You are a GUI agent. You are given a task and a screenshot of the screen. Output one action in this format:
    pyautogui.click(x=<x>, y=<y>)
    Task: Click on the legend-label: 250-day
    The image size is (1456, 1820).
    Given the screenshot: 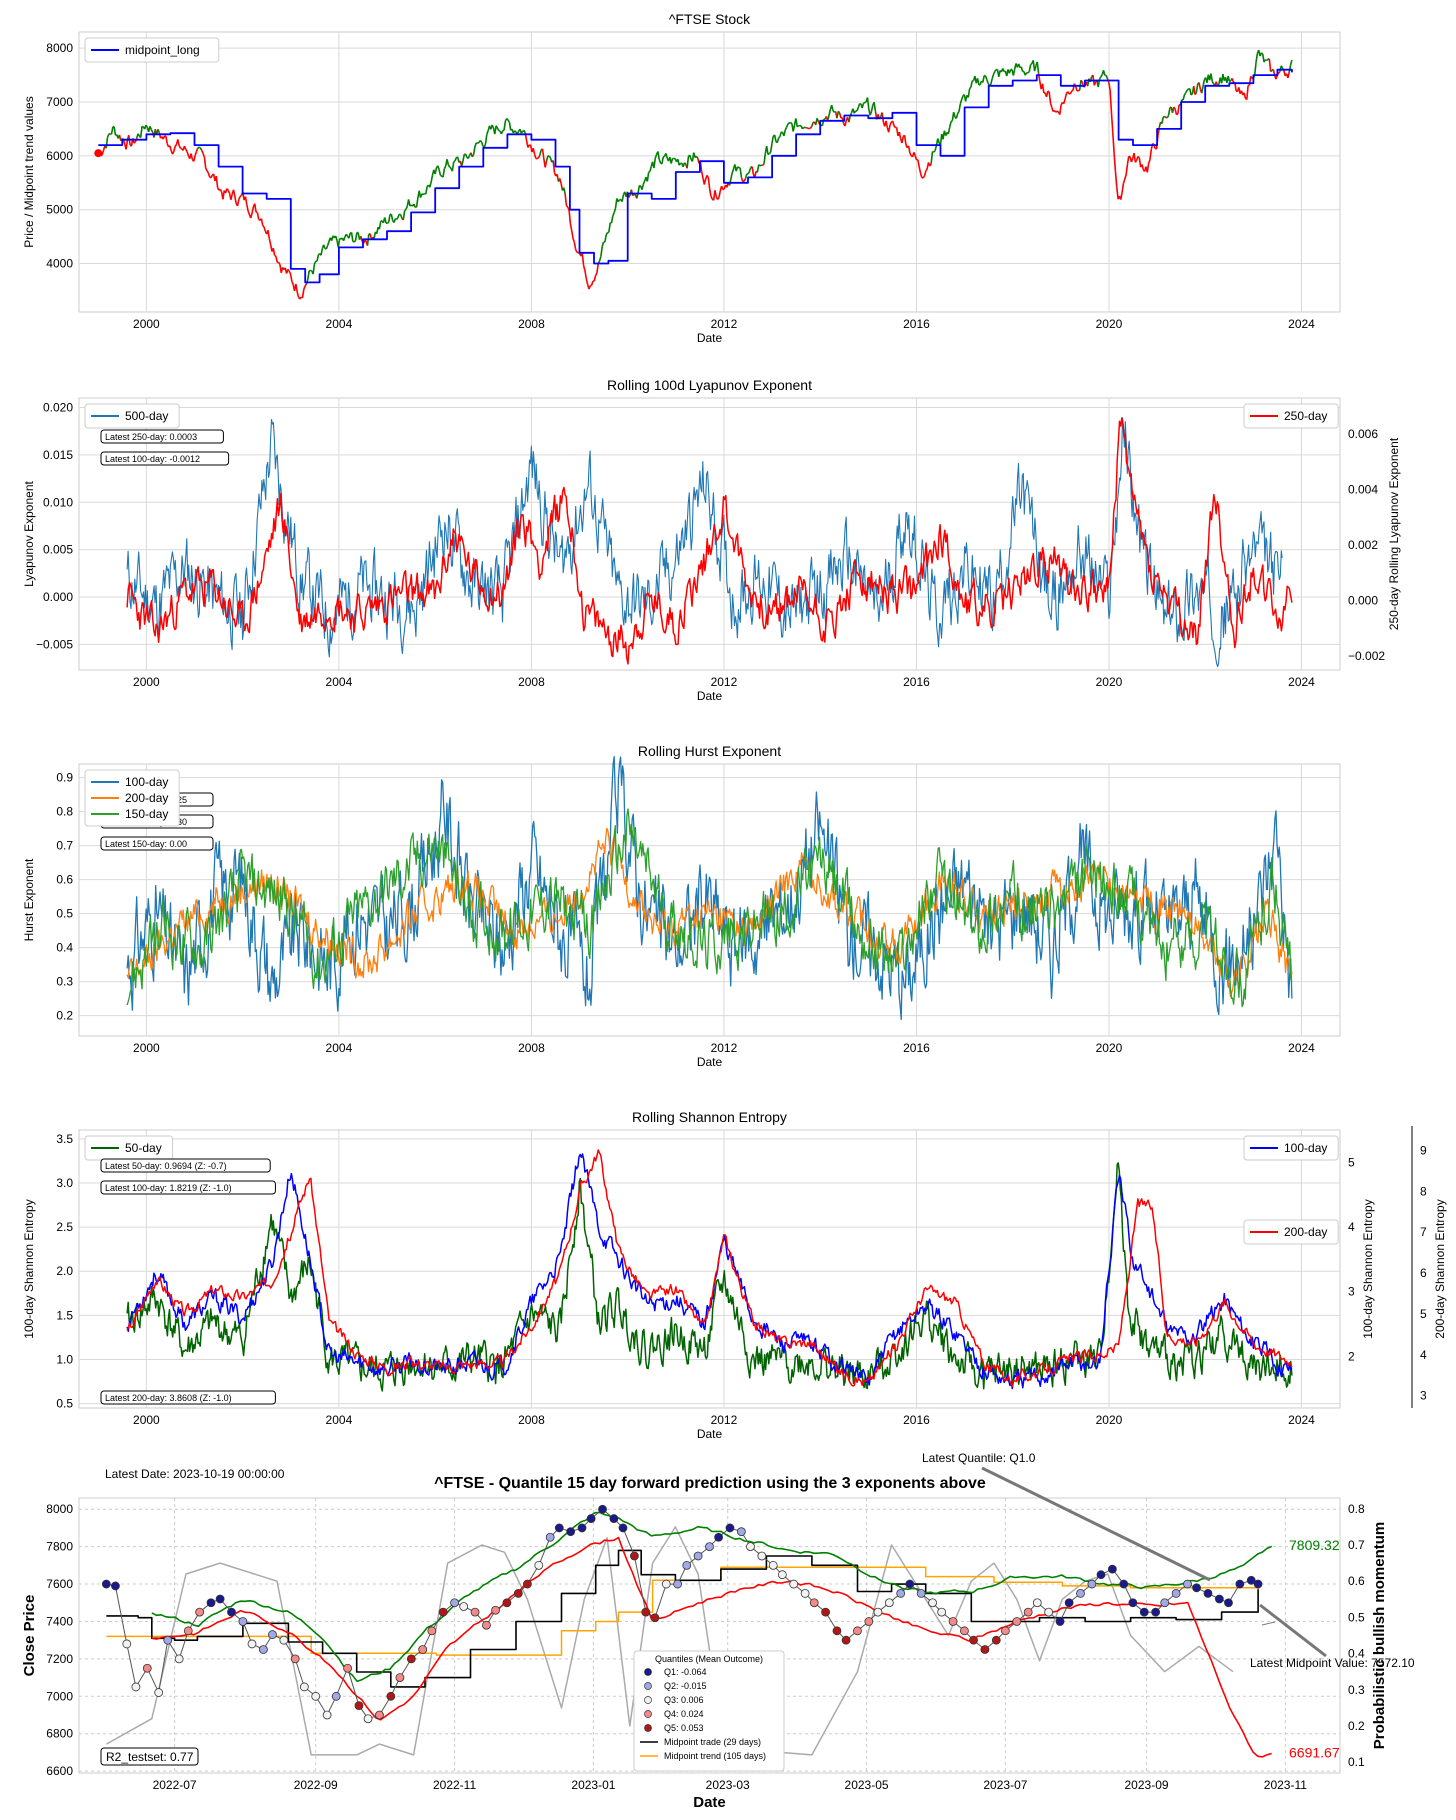 What is the action you would take?
    pyautogui.click(x=1305, y=416)
    